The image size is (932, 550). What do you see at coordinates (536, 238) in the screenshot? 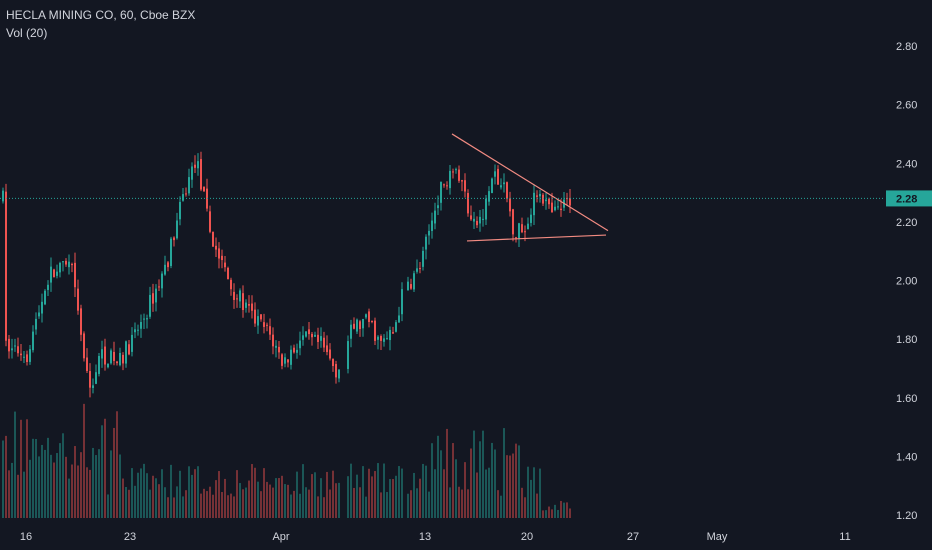
I see `triangle-lower-trendline` at bounding box center [536, 238].